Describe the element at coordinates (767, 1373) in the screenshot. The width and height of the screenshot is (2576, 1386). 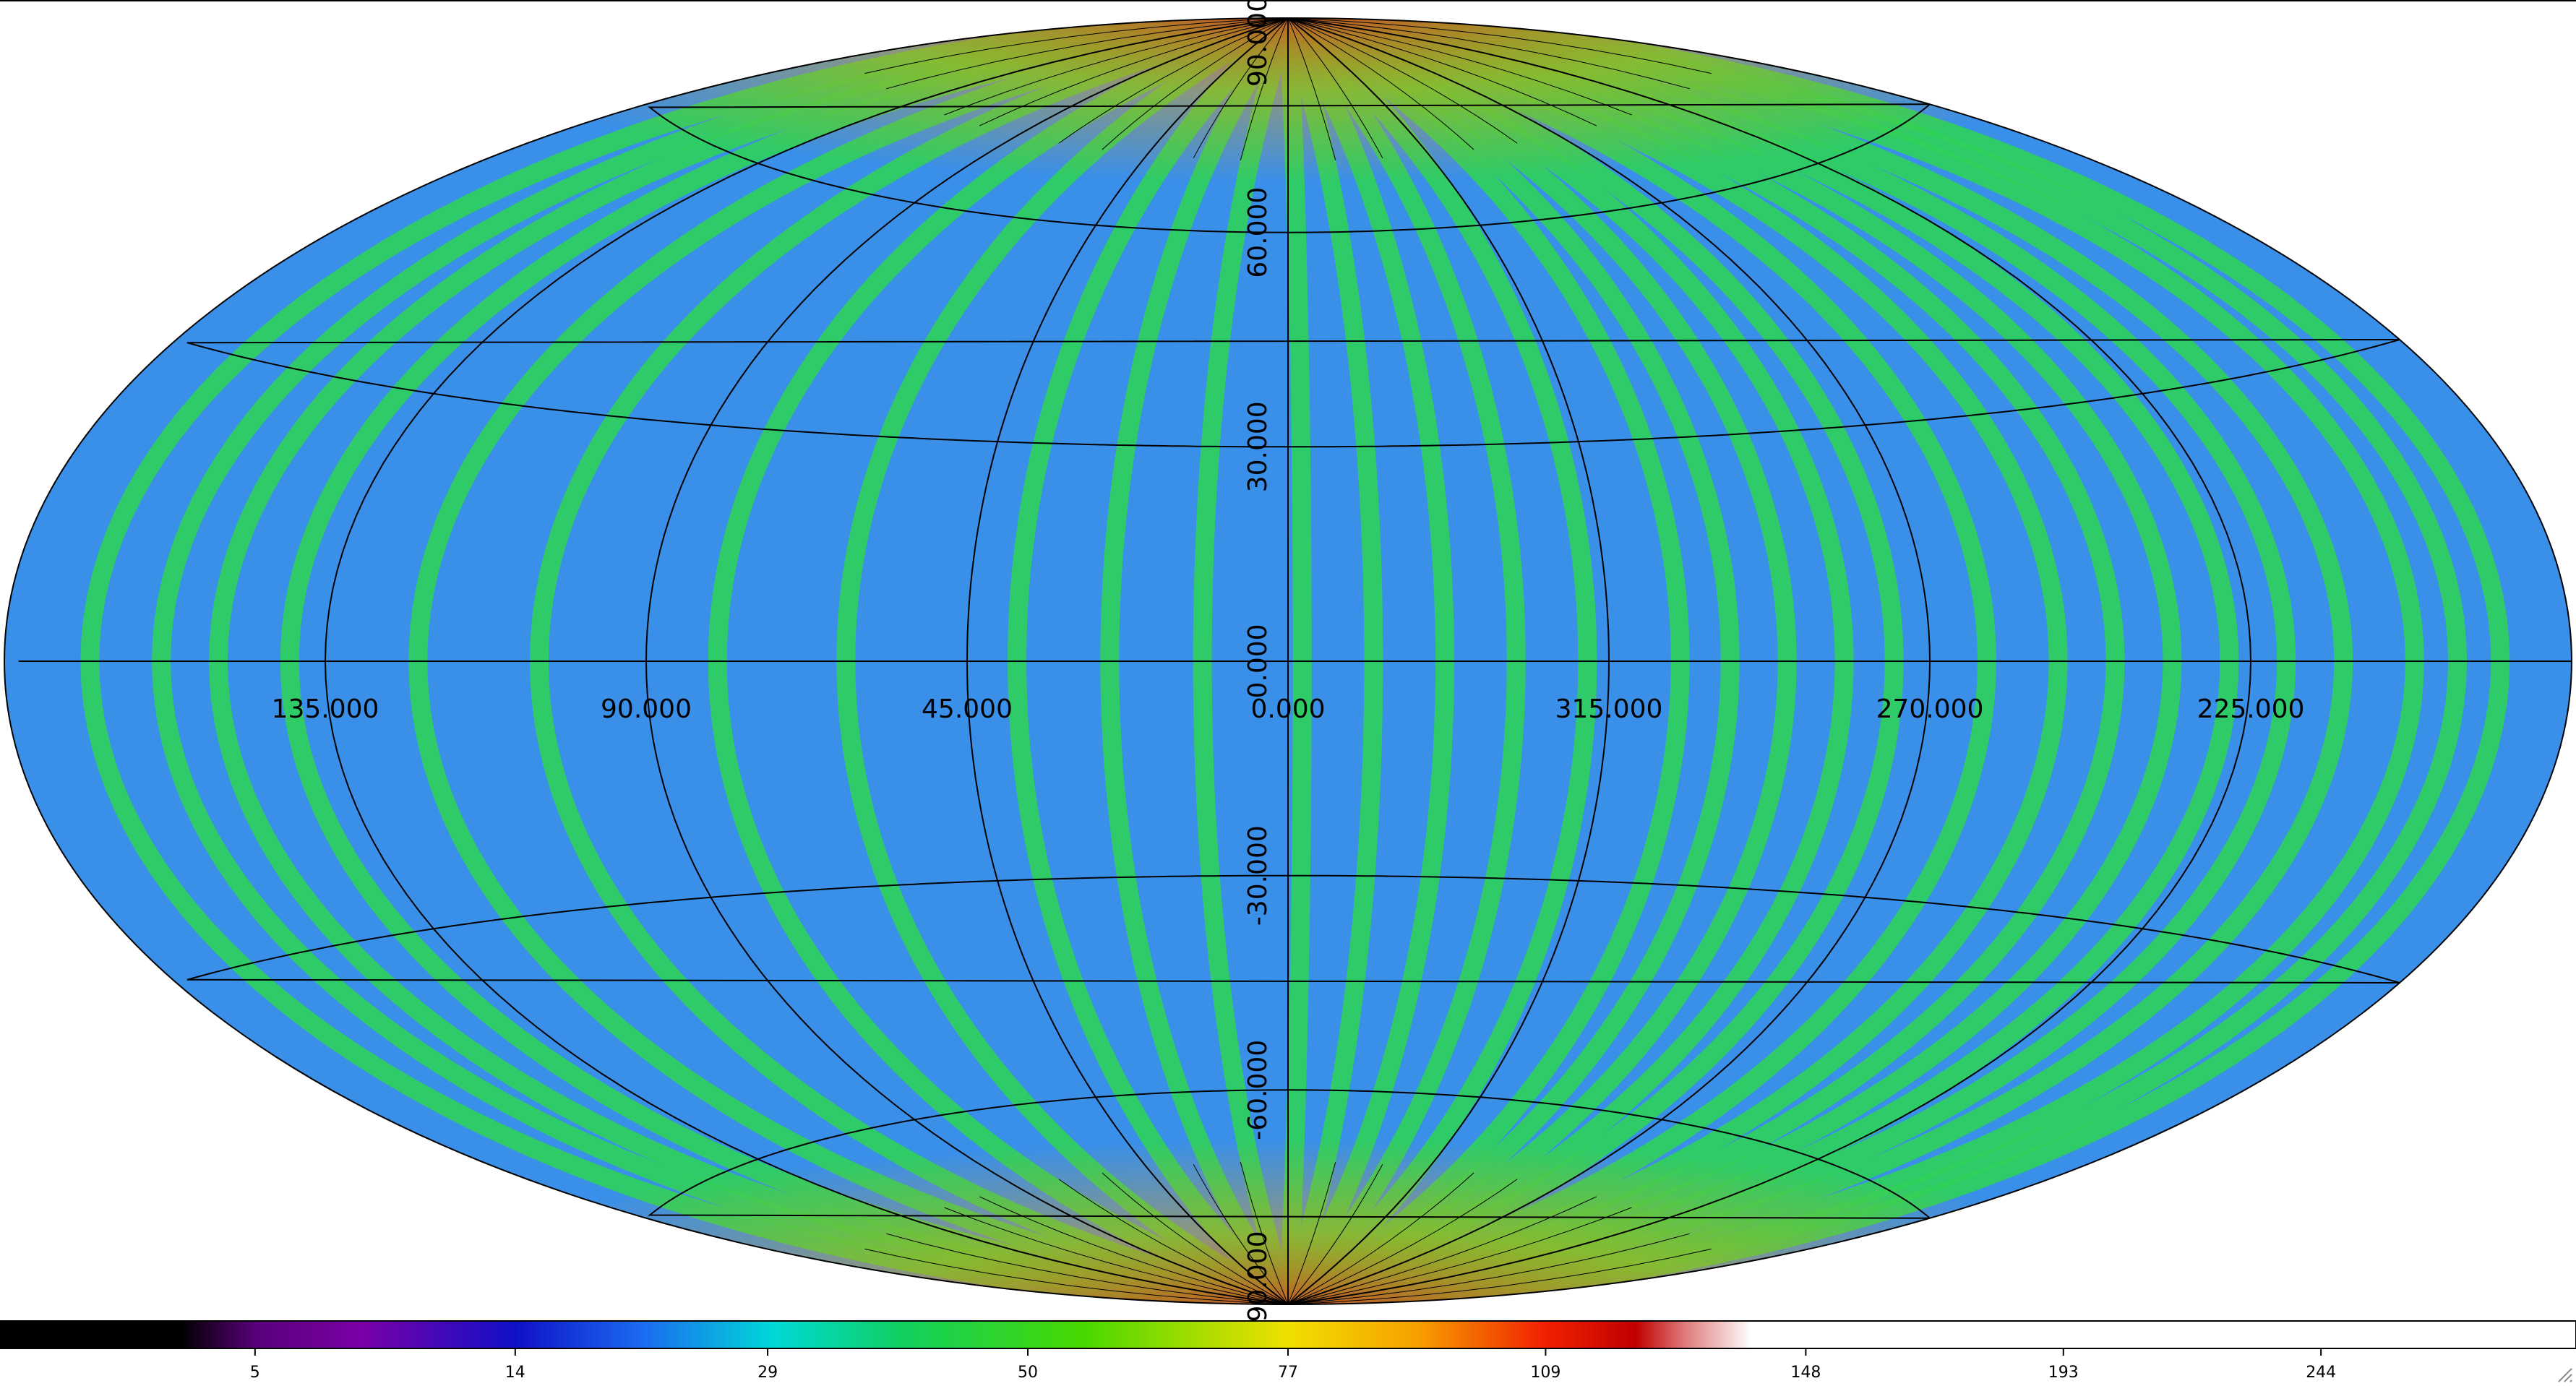
I see `colorbar-tick-label: 29` at that location.